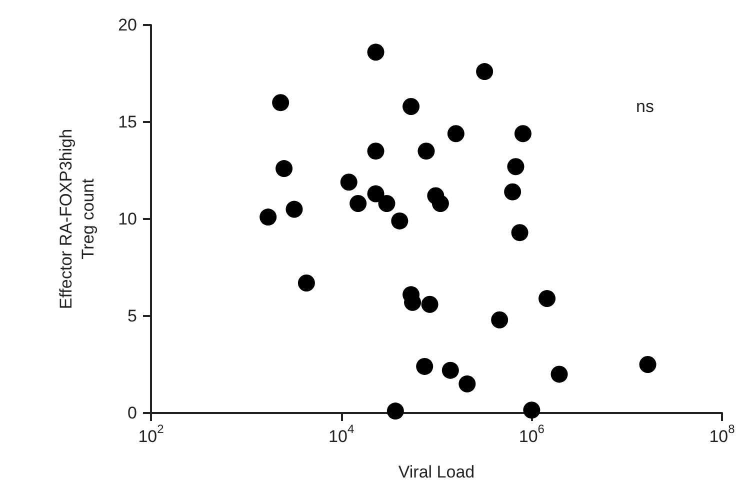 Image resolution: width=754 pixels, height=495 pixels. Describe the element at coordinates (127, 219) in the screenshot. I see `y-tick-label: 10` at that location.